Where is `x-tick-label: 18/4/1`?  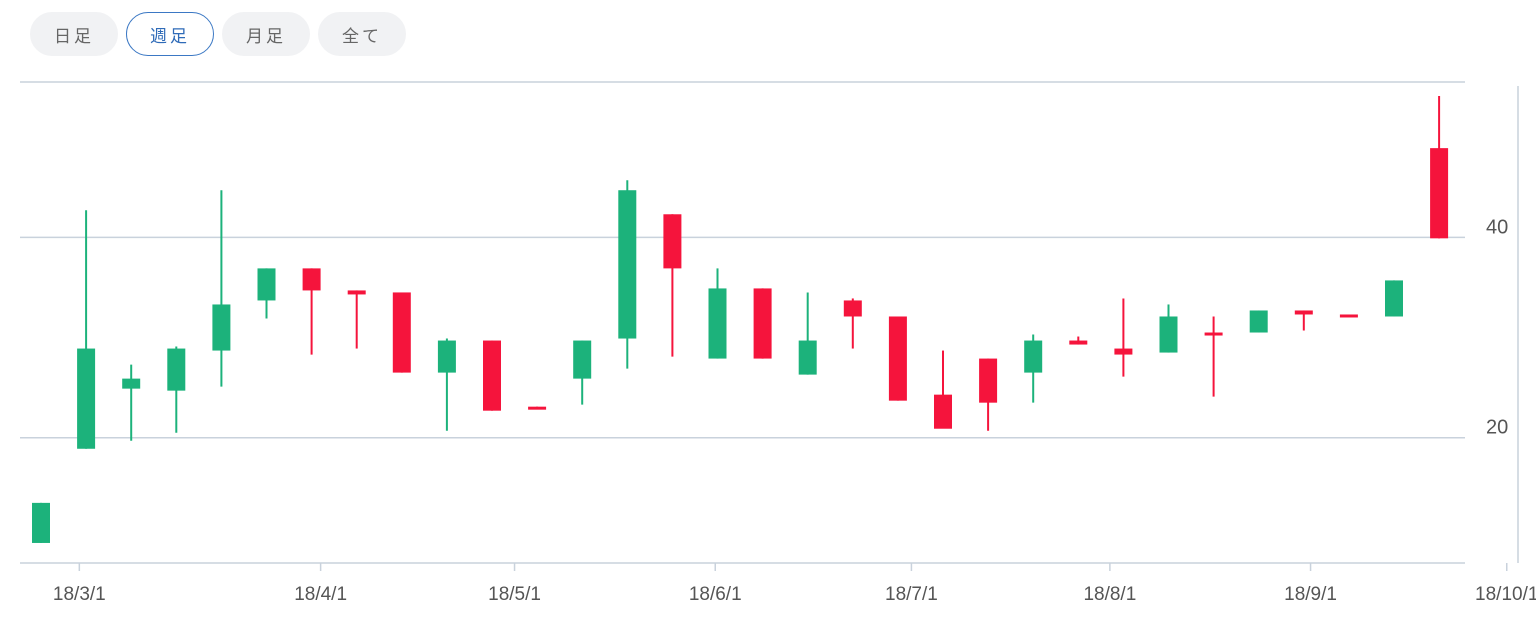
x-tick-label: 18/4/1 is located at coordinates (320, 594).